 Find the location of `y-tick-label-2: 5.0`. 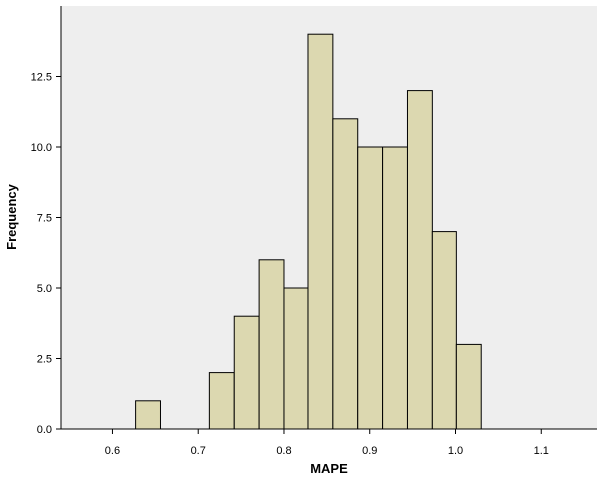

y-tick-label-2: 5.0 is located at coordinates (44, 289).